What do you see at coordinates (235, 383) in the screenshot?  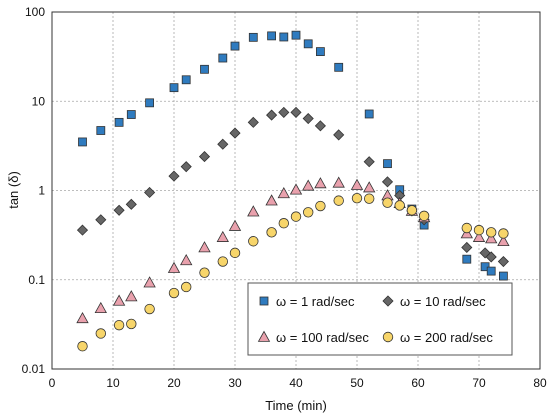 I see `x-tick-label: 30` at bounding box center [235, 383].